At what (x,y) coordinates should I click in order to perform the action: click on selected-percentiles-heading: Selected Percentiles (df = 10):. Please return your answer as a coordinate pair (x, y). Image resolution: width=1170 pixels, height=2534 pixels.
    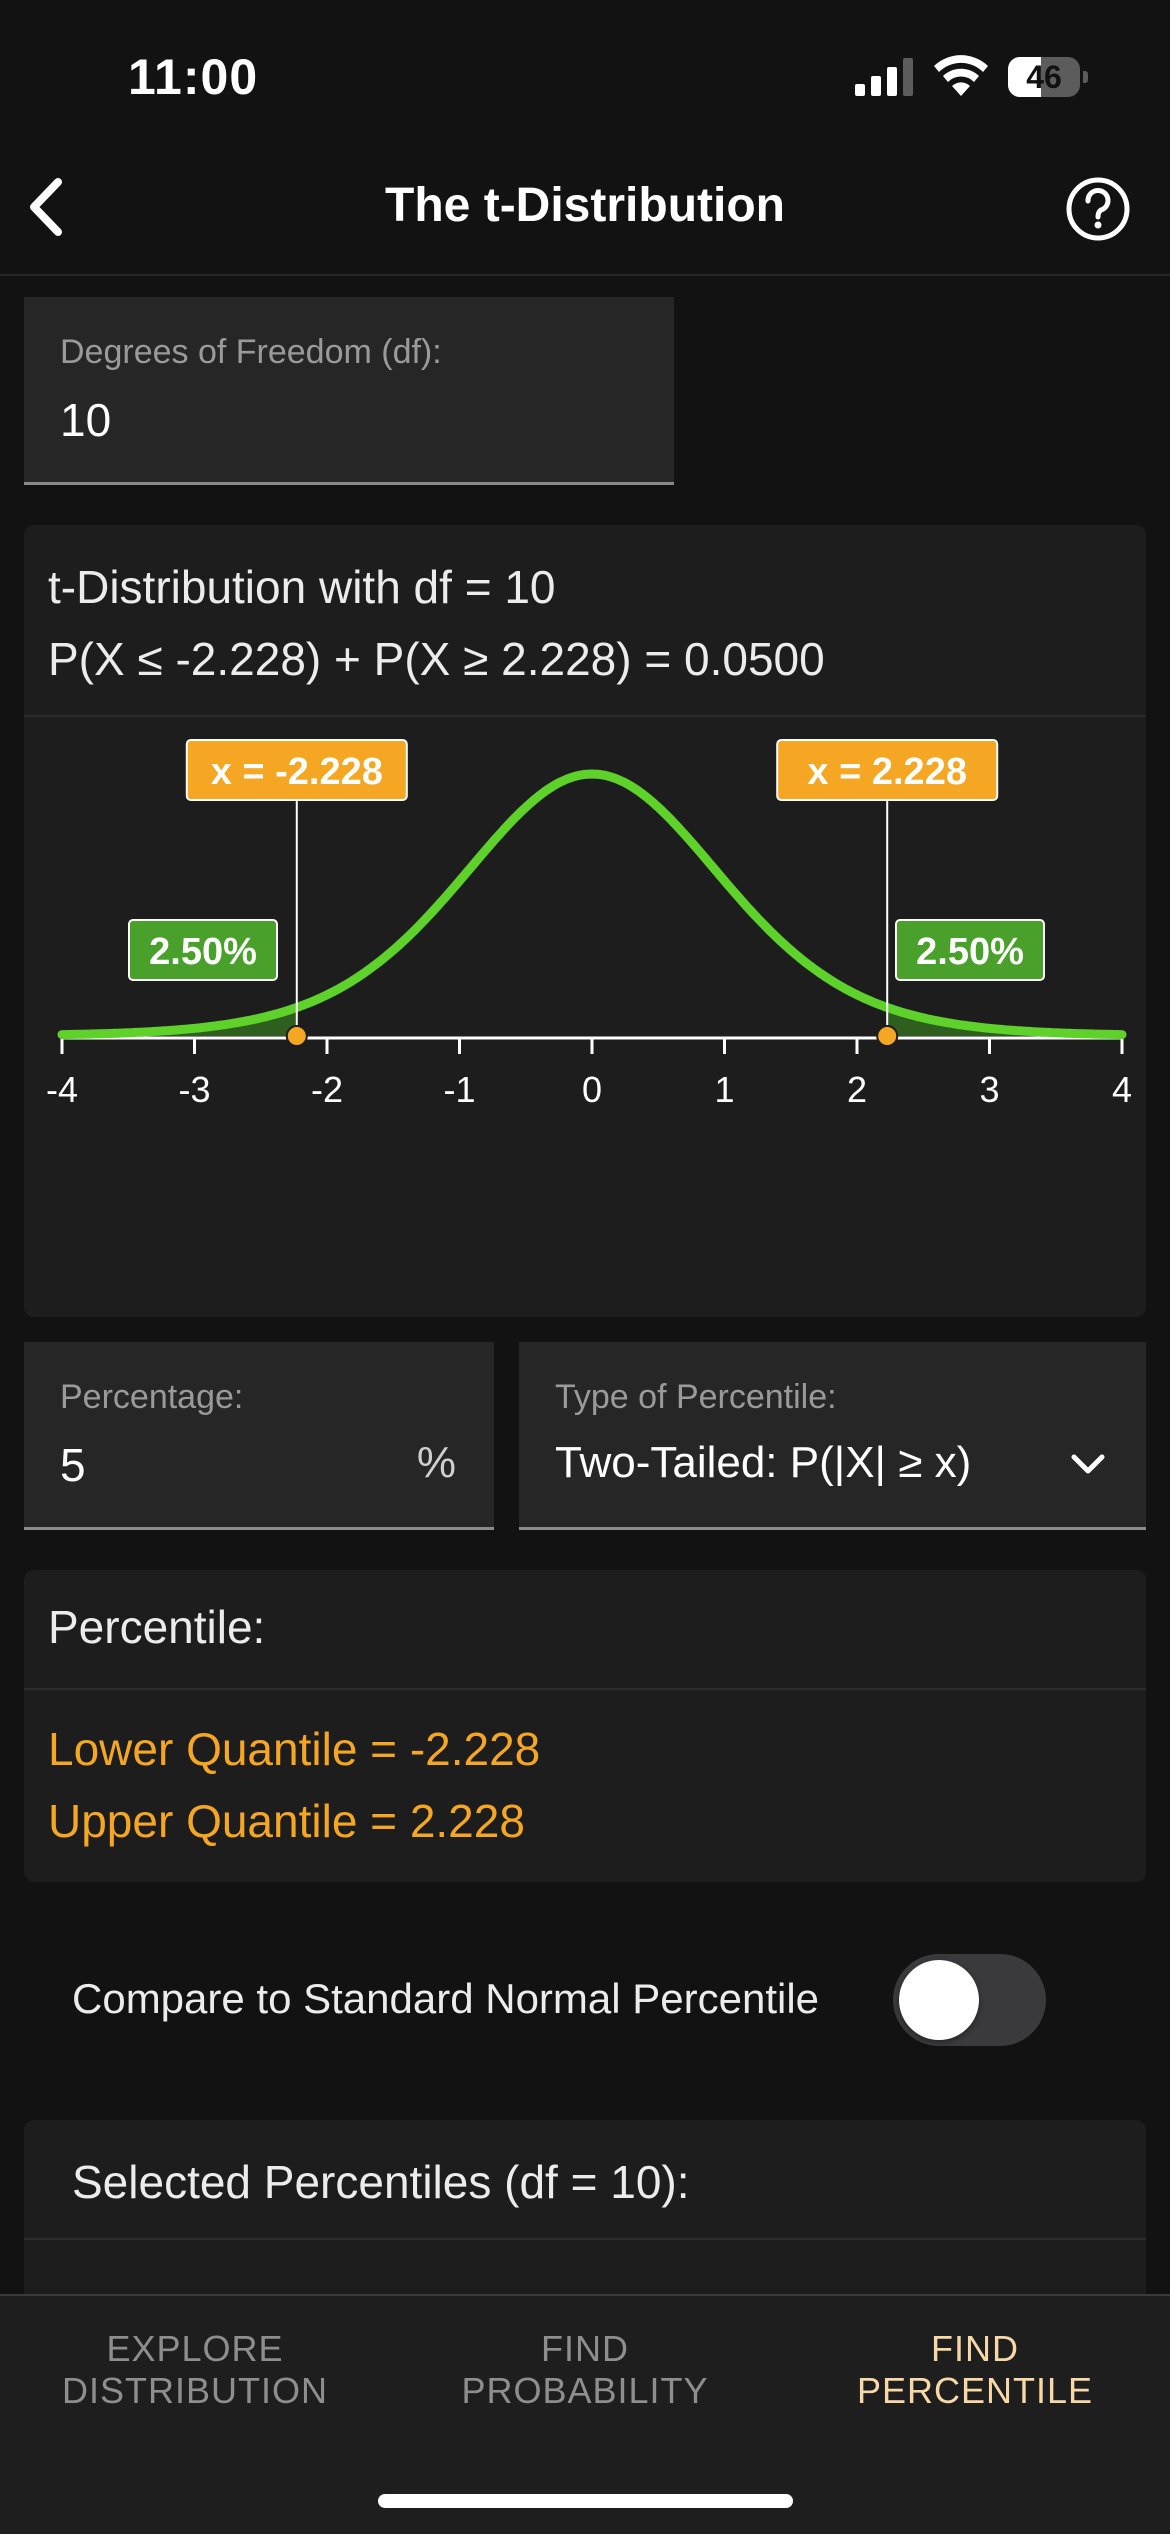
    Looking at the image, I should click on (381, 2182).